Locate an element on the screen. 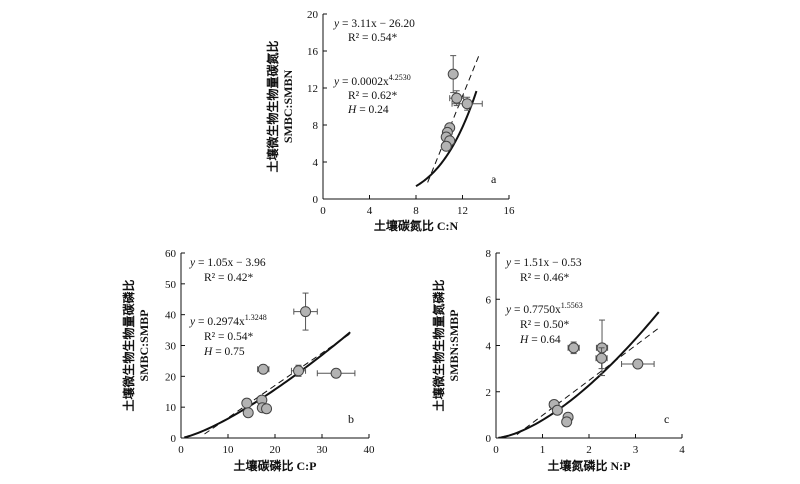 The width and height of the screenshot is (800, 484). linear-equation-line: y = 1.51x − 0.53 is located at coordinates (543, 263).